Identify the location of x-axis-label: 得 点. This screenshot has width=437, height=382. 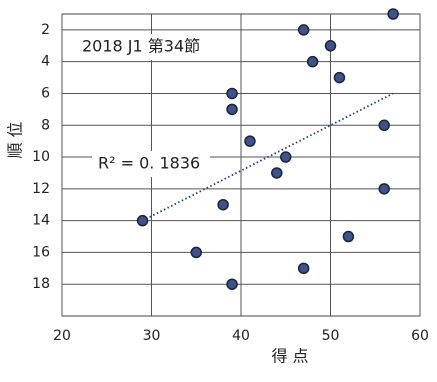
(289, 356).